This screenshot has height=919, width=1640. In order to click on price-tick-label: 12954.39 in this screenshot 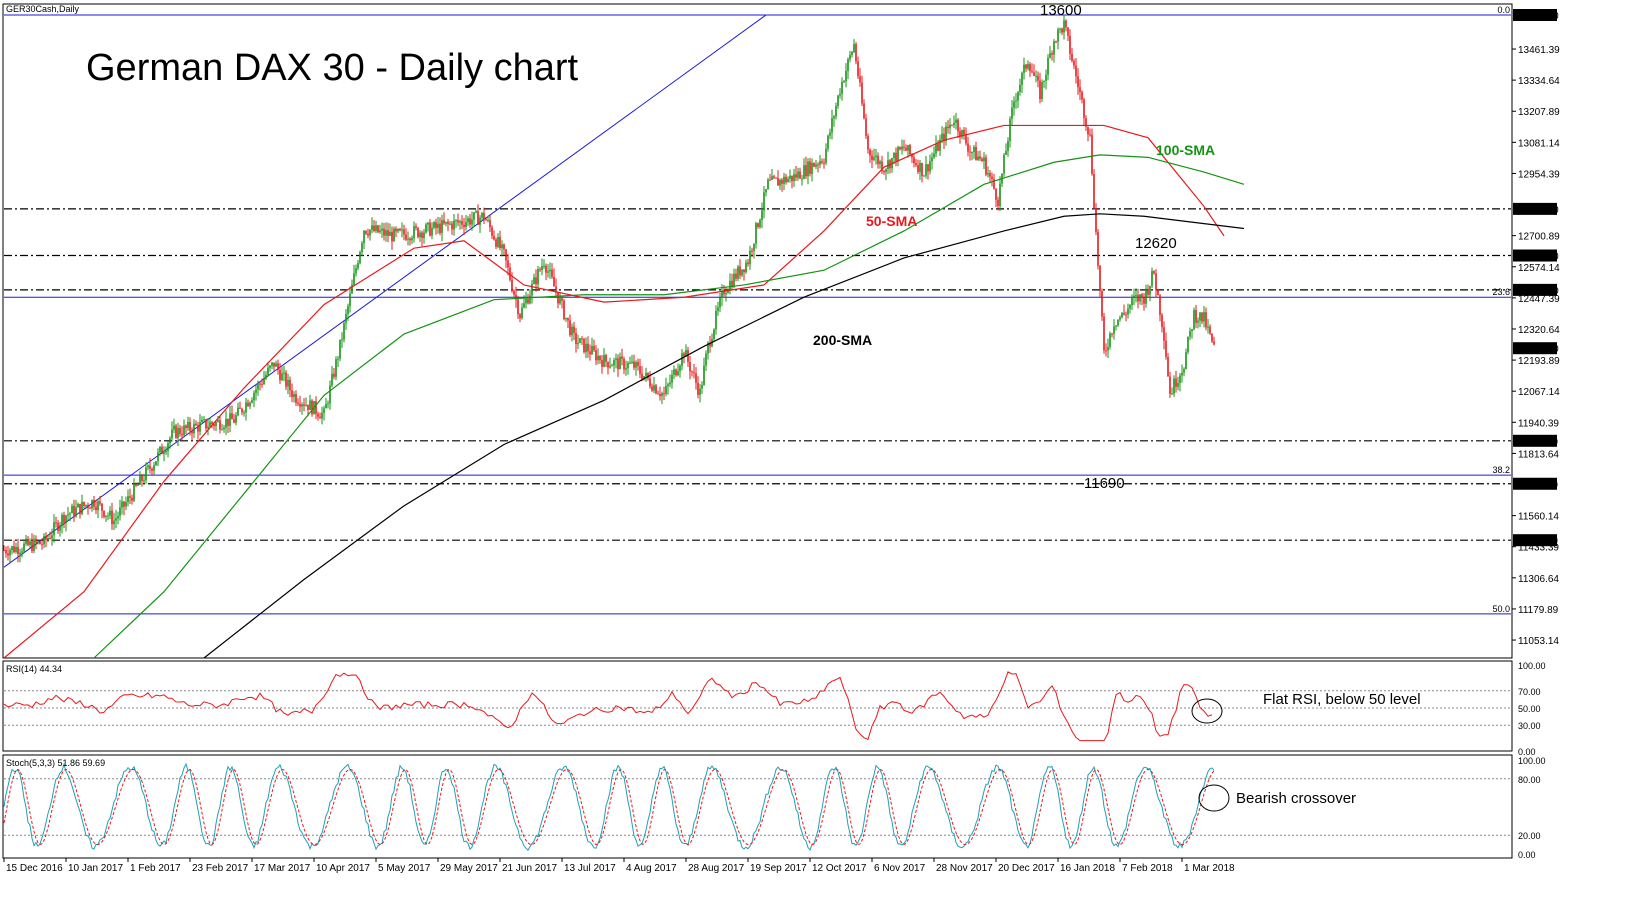, I will do `click(1539, 174)`.